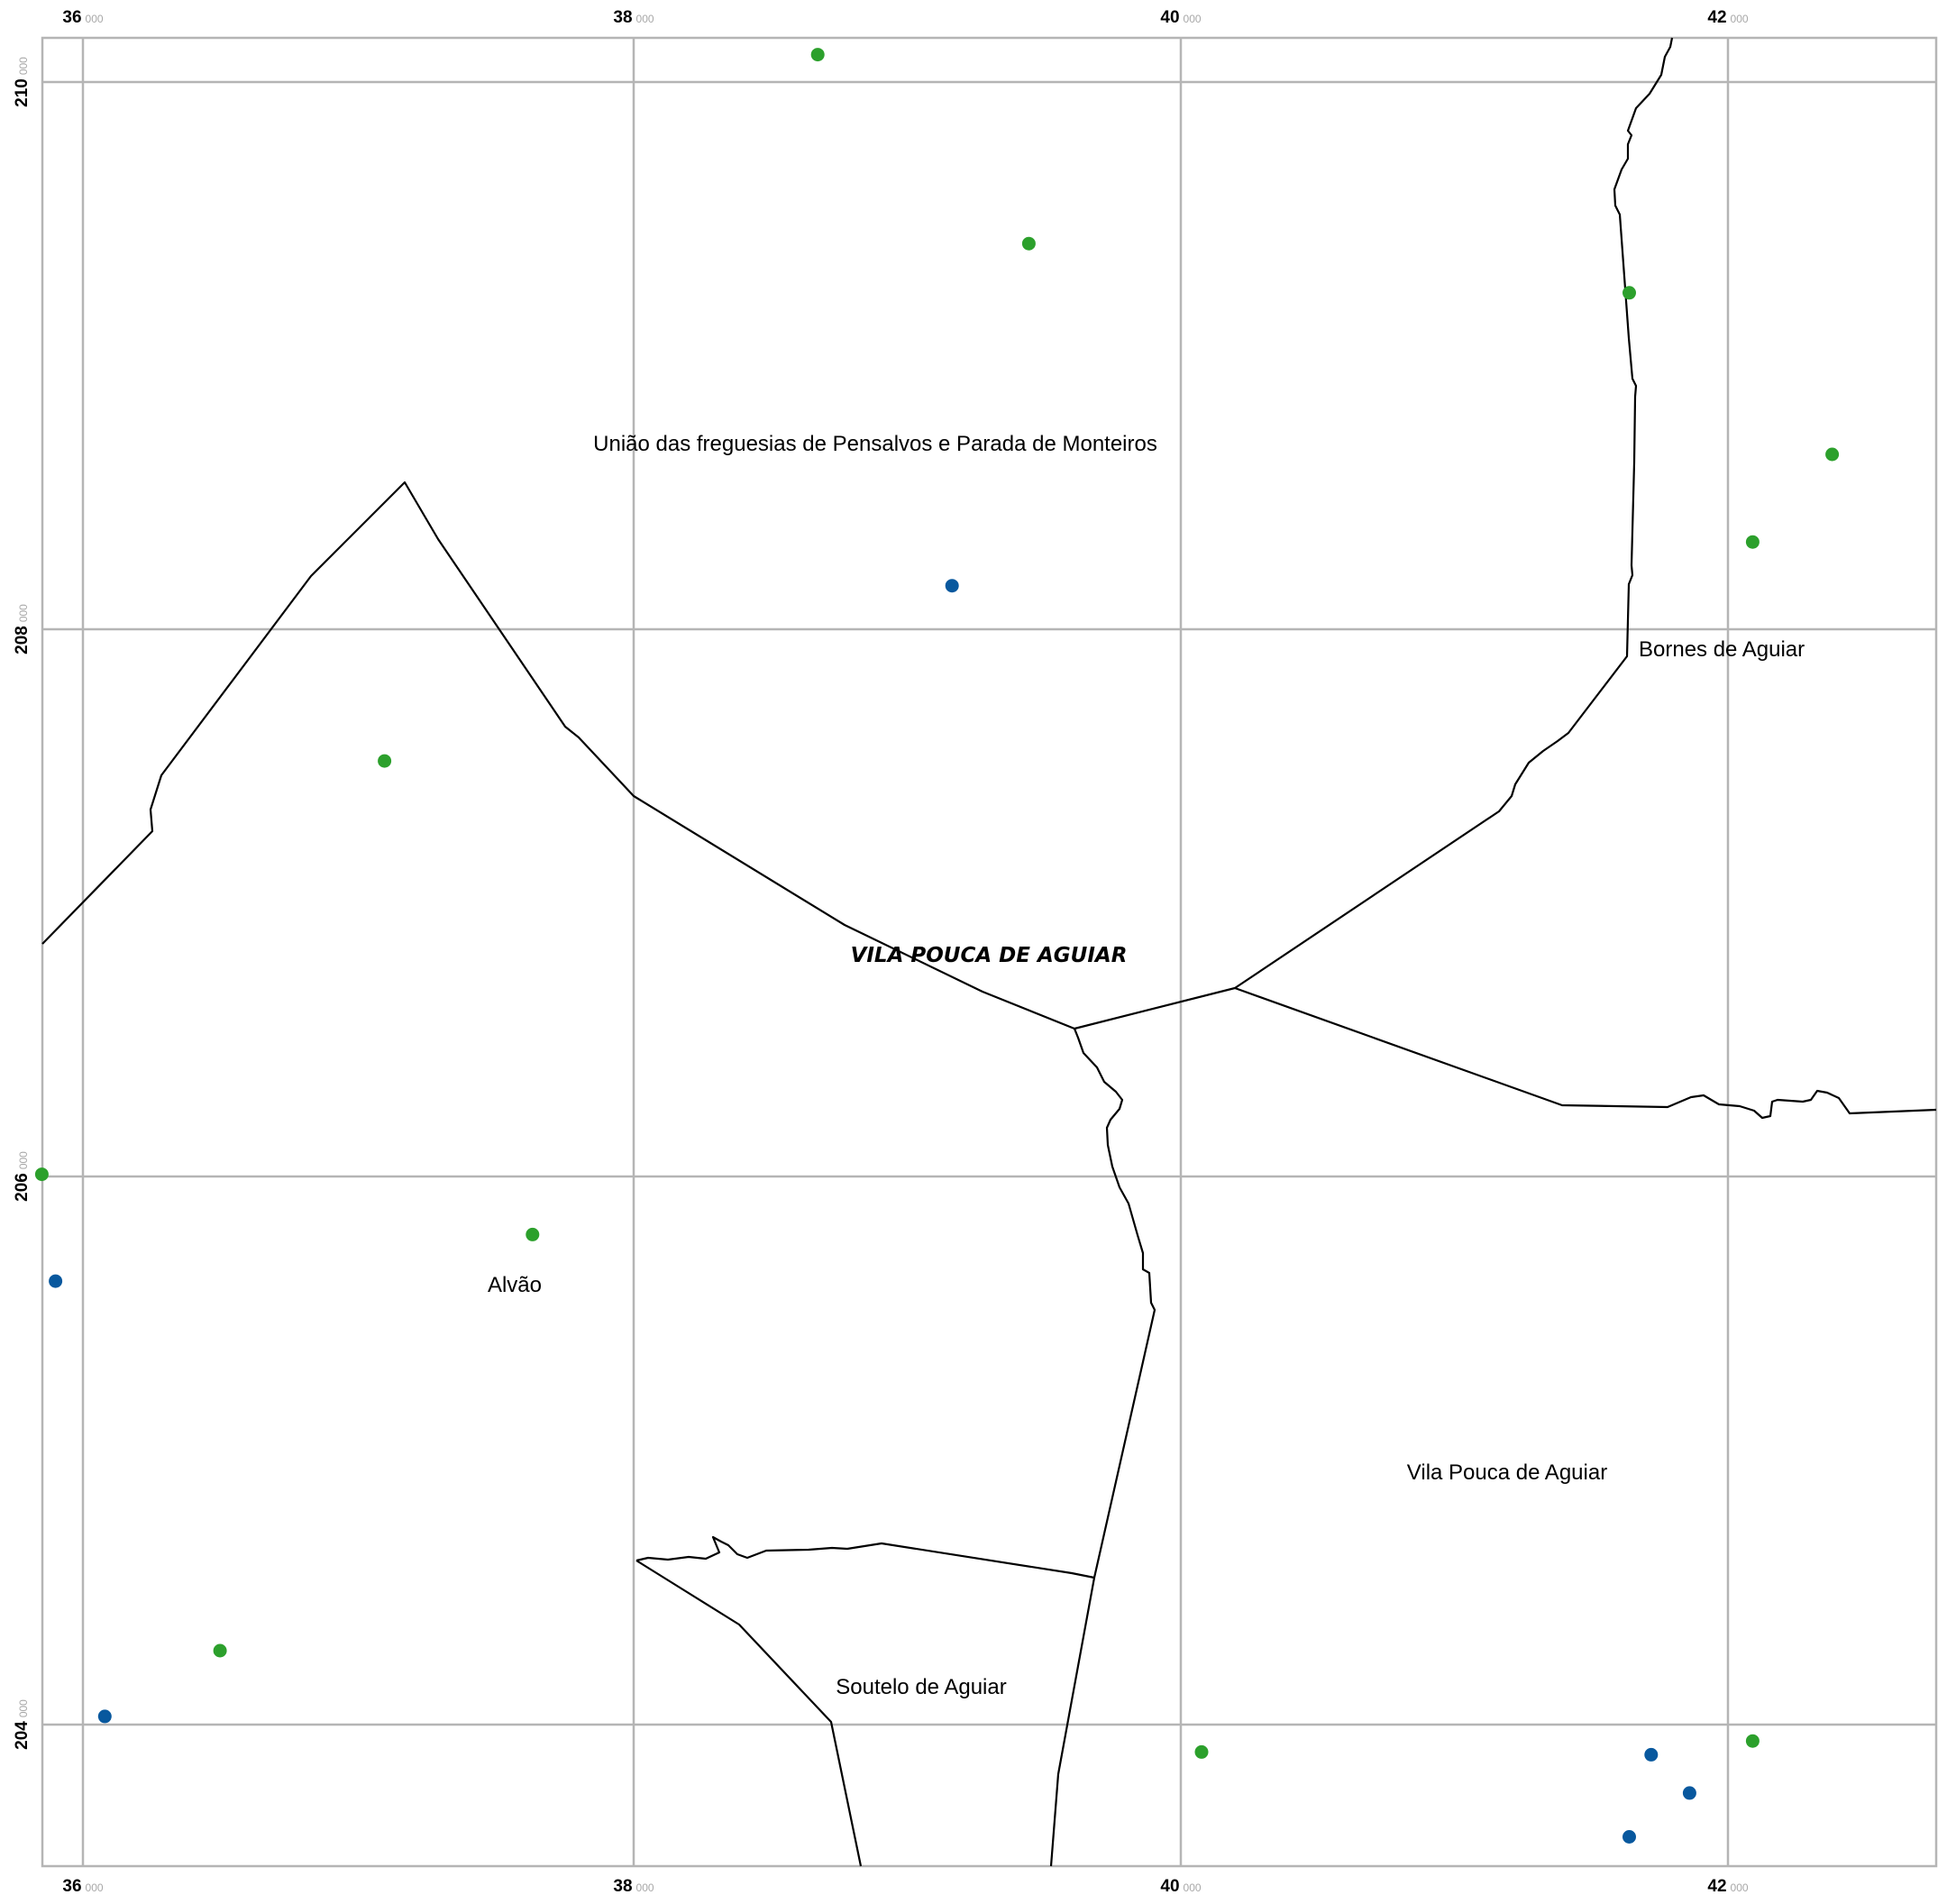 This screenshot has width=1947, height=1904. I want to click on boundary-vila-pouca-west, so click(1102, 1447).